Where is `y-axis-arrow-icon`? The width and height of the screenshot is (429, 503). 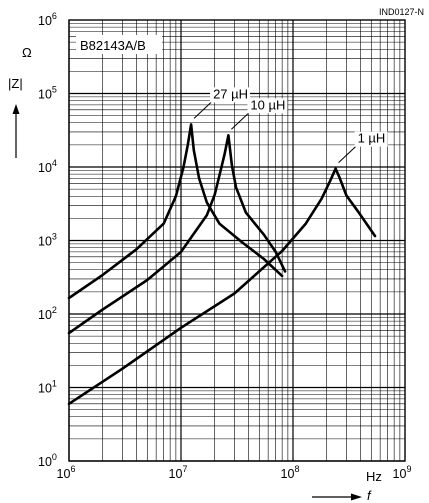
y-axis-arrow-icon is located at coordinates (16, 109).